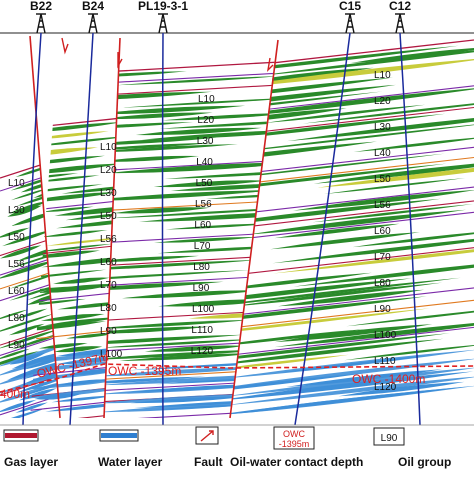 The height and width of the screenshot is (479, 474). Describe the element at coordinates (294, 444) in the screenshot. I see `legend-owc-box-line2: -1395m` at that location.